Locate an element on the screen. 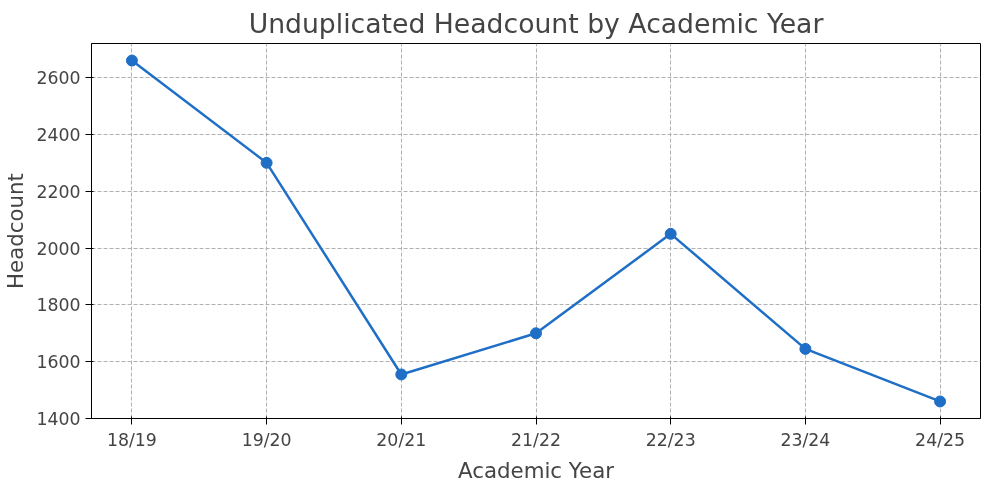 Image resolution: width=1005 pixels, height=489 pixels. y-tick-label: 2400 is located at coordinates (58, 134).